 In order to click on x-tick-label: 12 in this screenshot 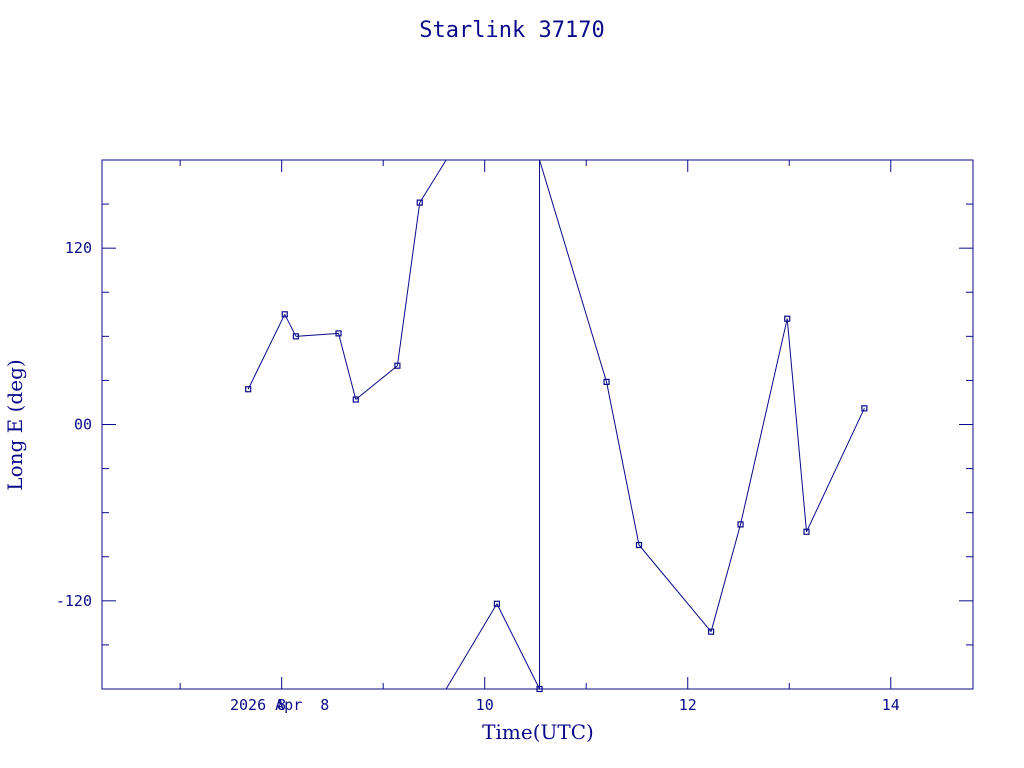, I will do `click(688, 705)`.